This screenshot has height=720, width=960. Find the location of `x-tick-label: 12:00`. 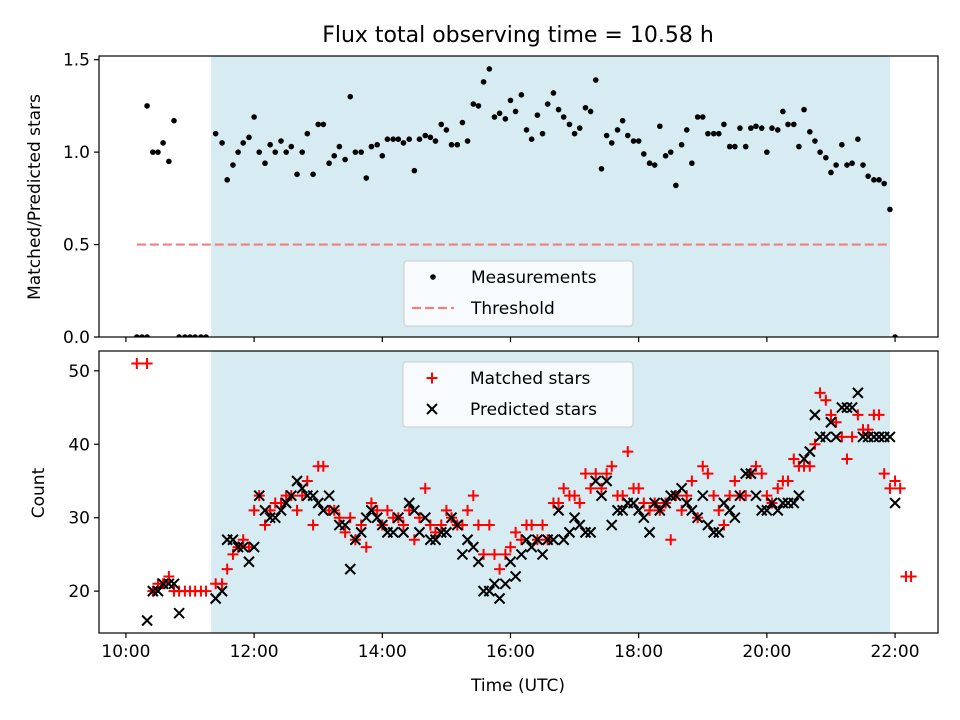

x-tick-label: 12:00 is located at coordinates (254, 652).